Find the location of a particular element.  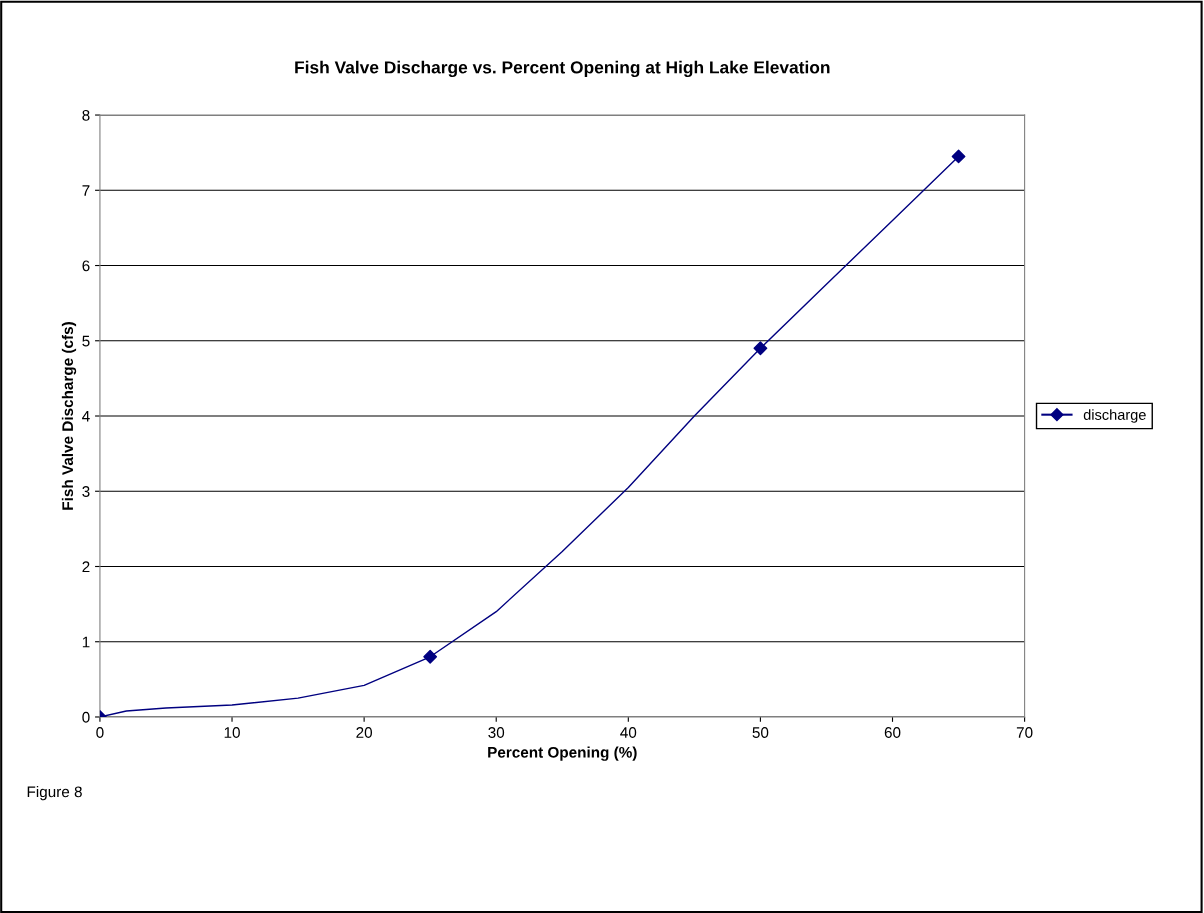

y-tick-label: 8 is located at coordinates (86, 115).